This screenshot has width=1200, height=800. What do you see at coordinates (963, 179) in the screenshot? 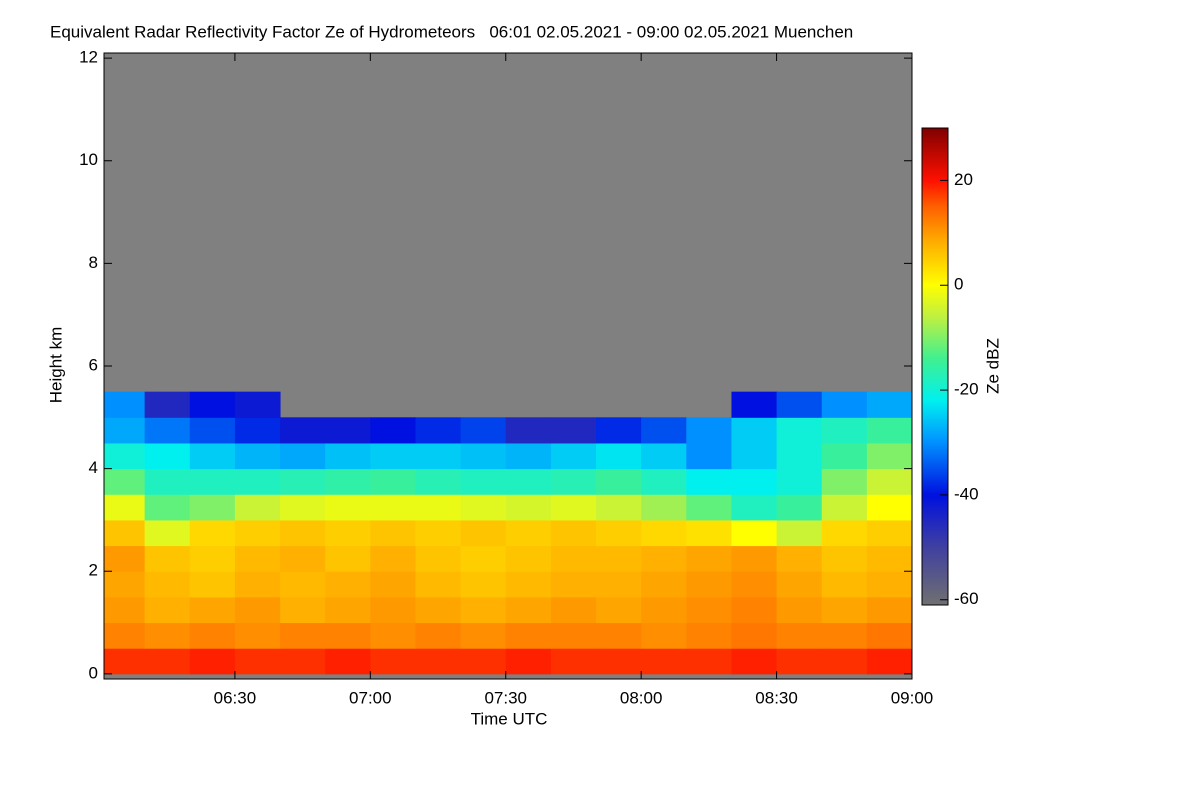
I see `colorbar-tick-label: 20` at bounding box center [963, 179].